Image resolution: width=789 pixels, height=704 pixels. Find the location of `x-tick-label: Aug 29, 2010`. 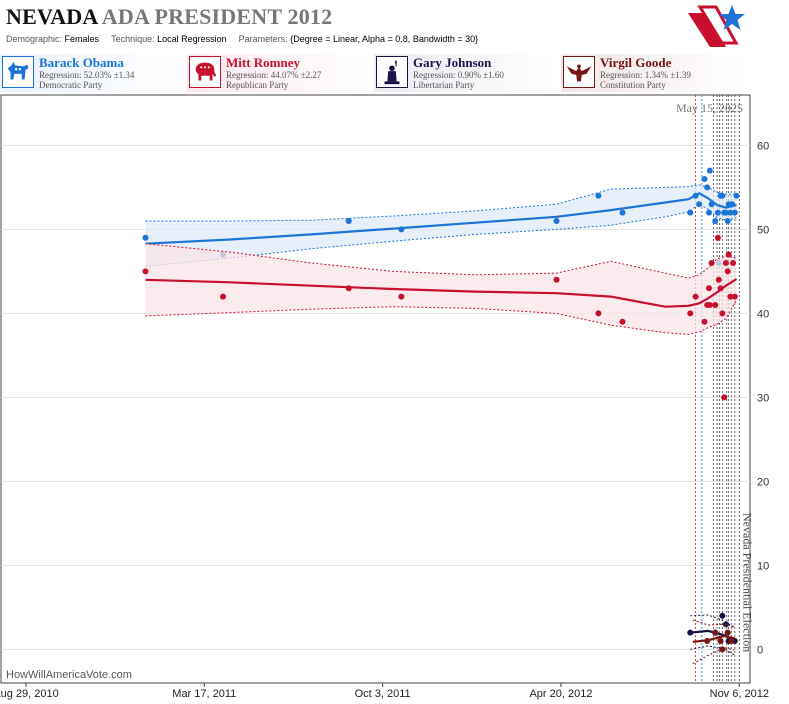

x-tick-label: Aug 29, 2010 is located at coordinates (29, 694).